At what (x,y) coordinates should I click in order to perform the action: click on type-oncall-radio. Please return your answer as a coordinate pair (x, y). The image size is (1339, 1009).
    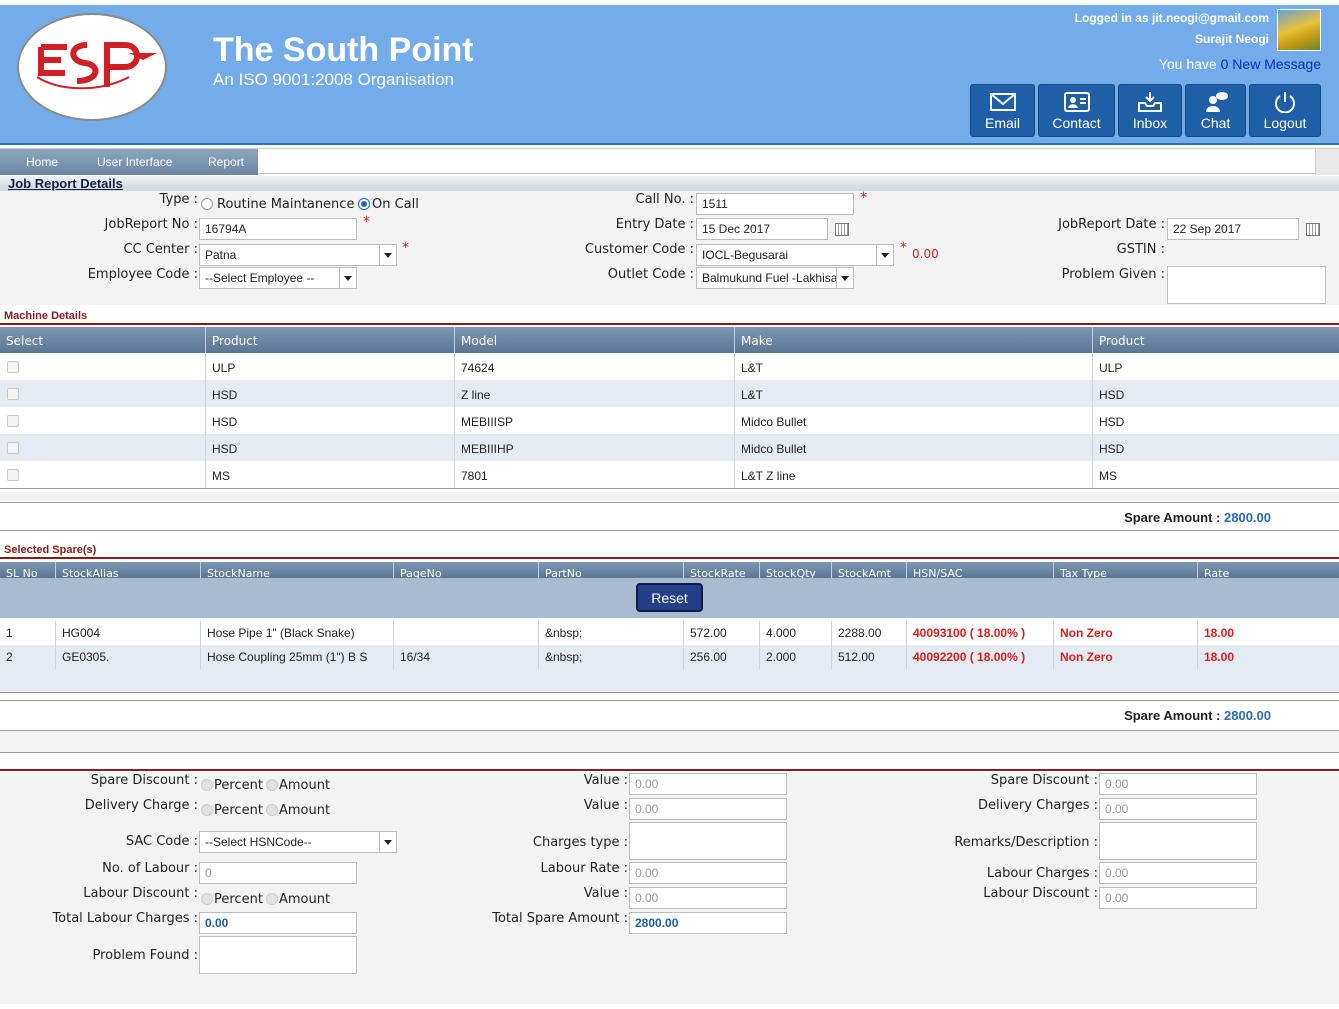
    Looking at the image, I should click on (364, 204).